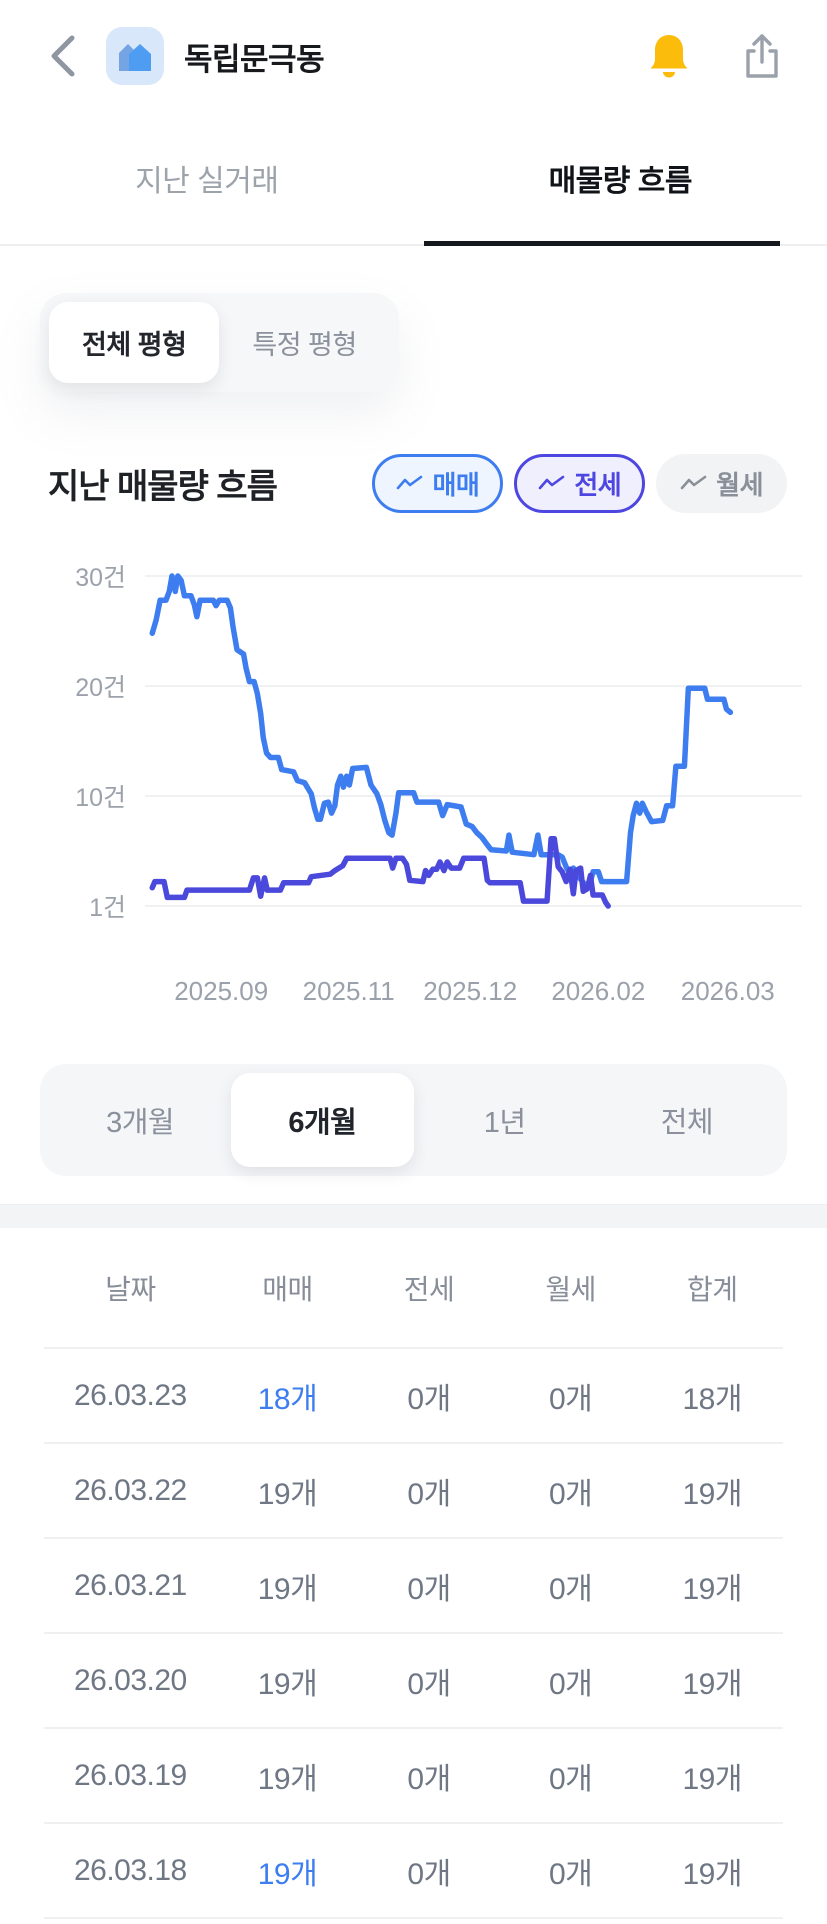 This screenshot has height=1924, width=827. Describe the element at coordinates (130, 1585) in the screenshot. I see `cell-date: 26.03.21` at that location.